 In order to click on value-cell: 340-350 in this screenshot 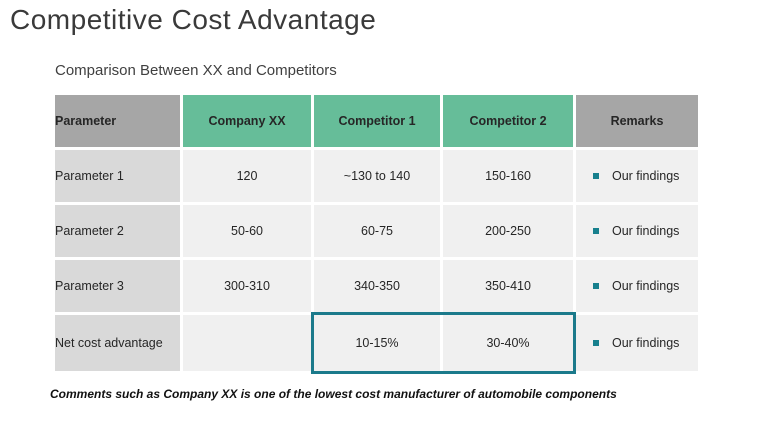, I will do `click(377, 286)`.